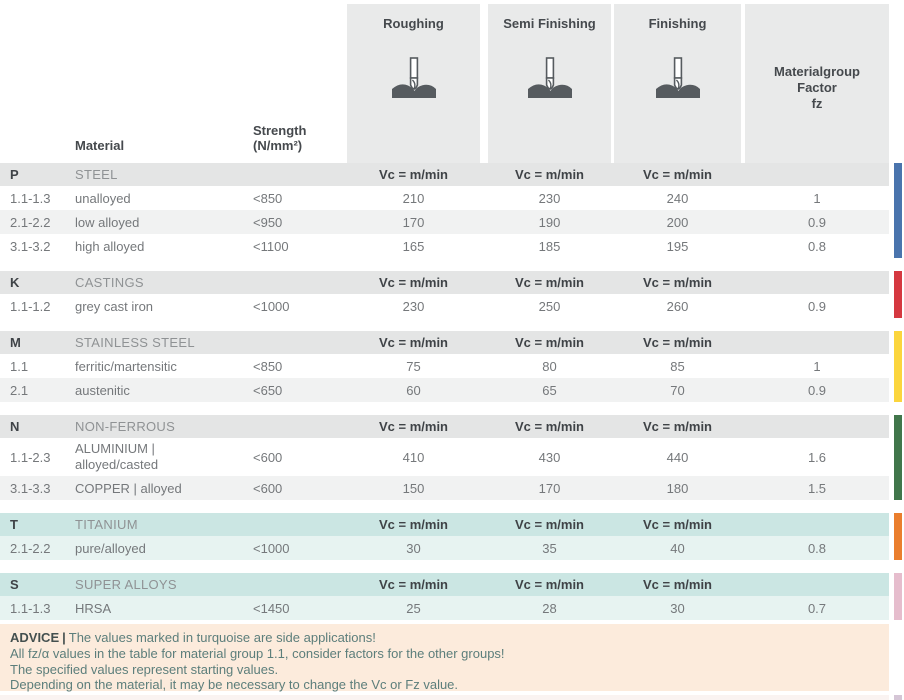 Image resolution: width=904 pixels, height=700 pixels. What do you see at coordinates (444, 488) in the screenshot?
I see `table-row: 3.1-3.3 COPPER | alloyed <600 150 170 180 1.5` at bounding box center [444, 488].